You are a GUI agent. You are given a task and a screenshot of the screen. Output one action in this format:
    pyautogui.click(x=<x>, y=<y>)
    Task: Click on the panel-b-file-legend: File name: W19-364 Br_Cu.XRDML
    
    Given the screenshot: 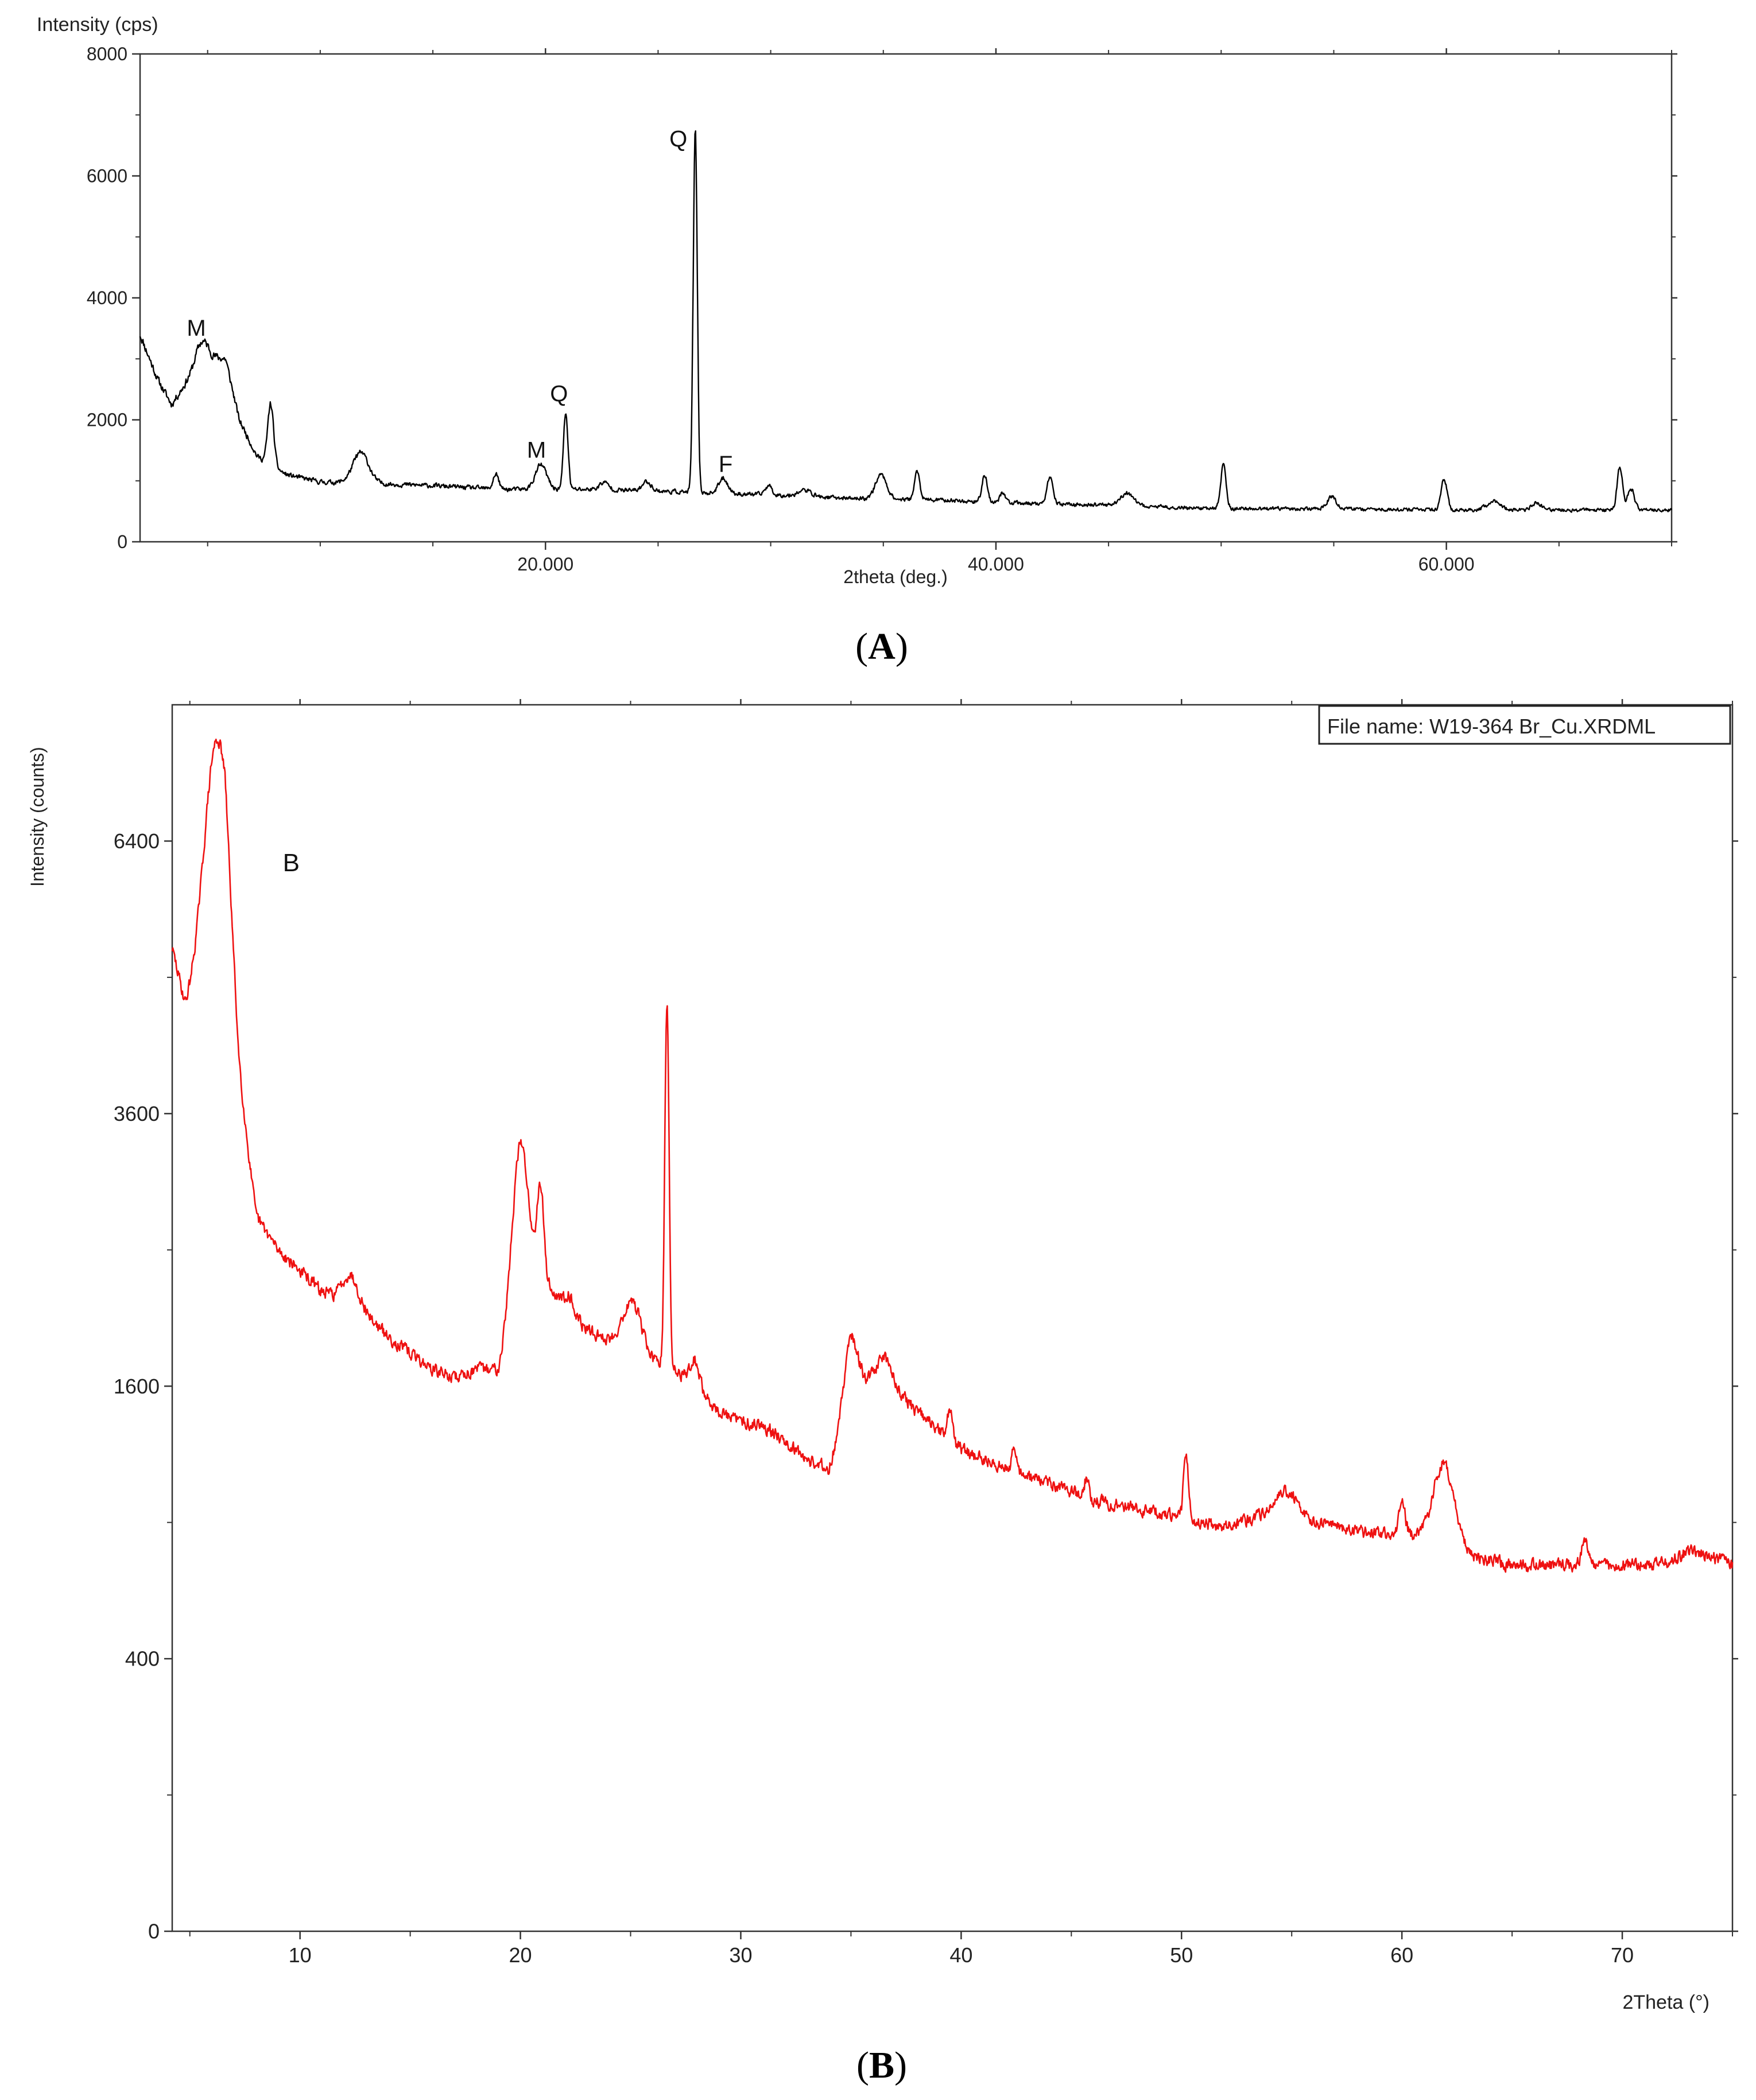 What is the action you would take?
    pyautogui.click(x=1525, y=725)
    